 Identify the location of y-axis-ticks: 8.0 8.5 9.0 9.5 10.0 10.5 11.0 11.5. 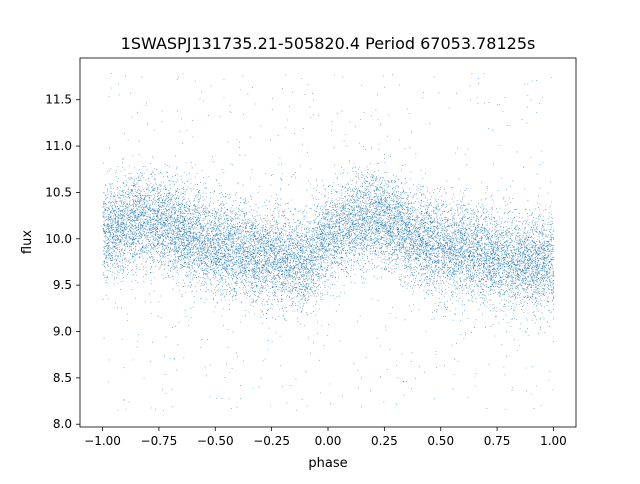
(62, 262).